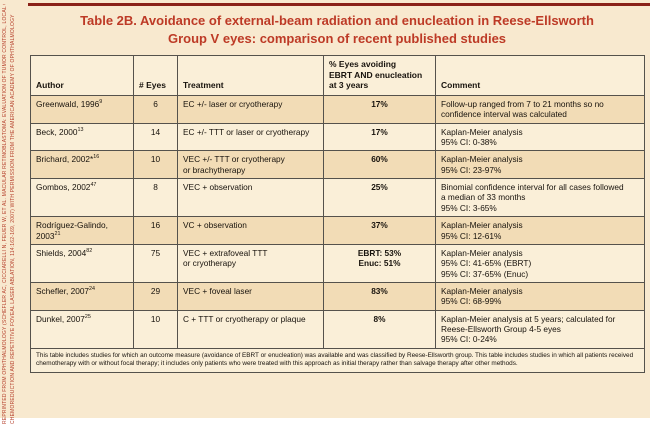 The width and height of the screenshot is (650, 428). What do you see at coordinates (57, 131) in the screenshot?
I see `author-text: Beck, 2000` at bounding box center [57, 131].